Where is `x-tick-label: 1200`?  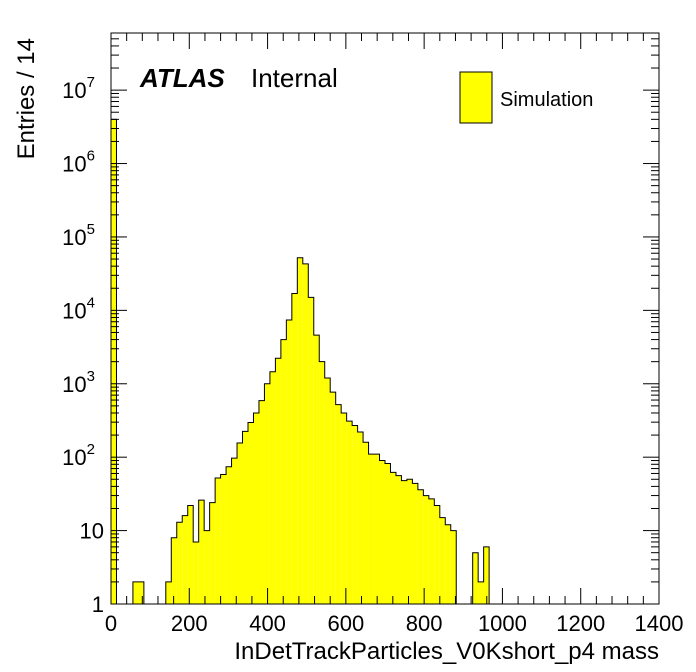 x-tick-label: 1200 is located at coordinates (580, 623).